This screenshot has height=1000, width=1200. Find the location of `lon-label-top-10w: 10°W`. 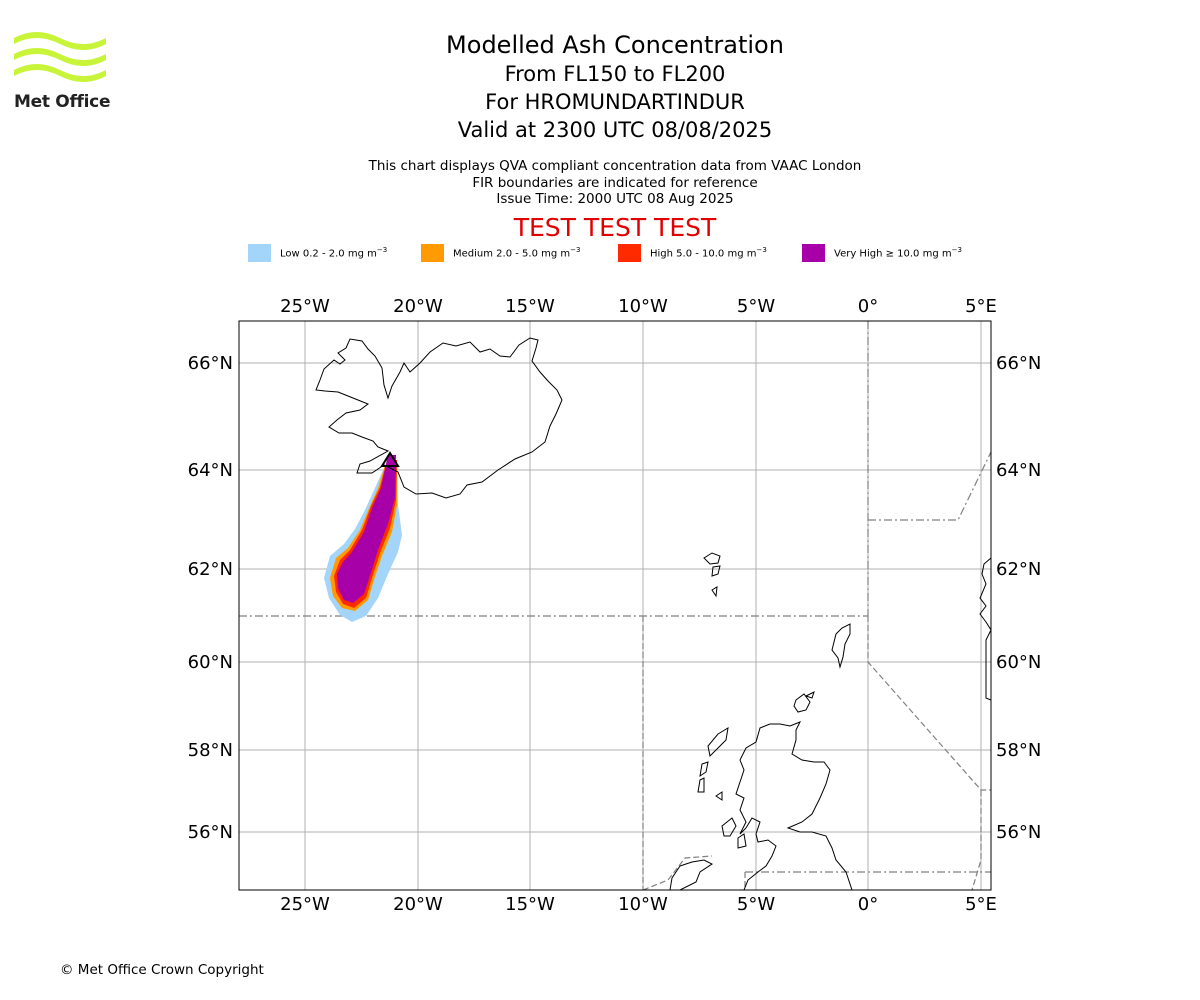

lon-label-top-10w: 10°W is located at coordinates (643, 306).